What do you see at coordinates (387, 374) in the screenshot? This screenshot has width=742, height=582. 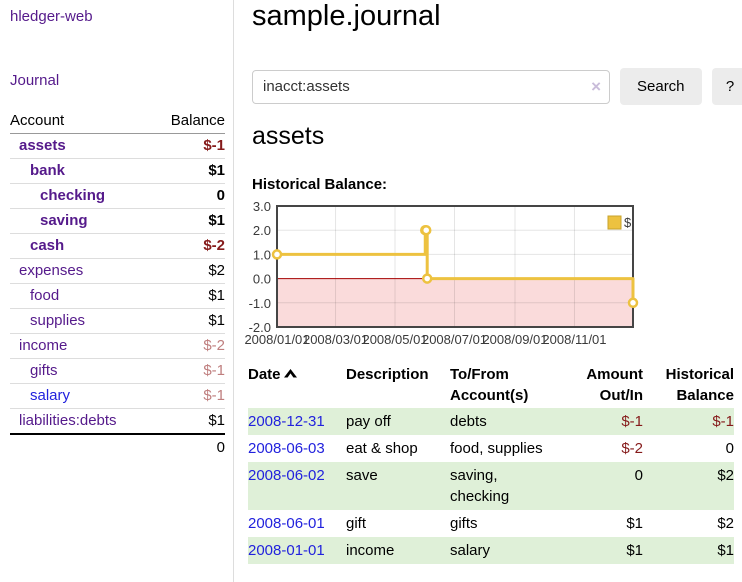 I see `column-header-description: Description` at bounding box center [387, 374].